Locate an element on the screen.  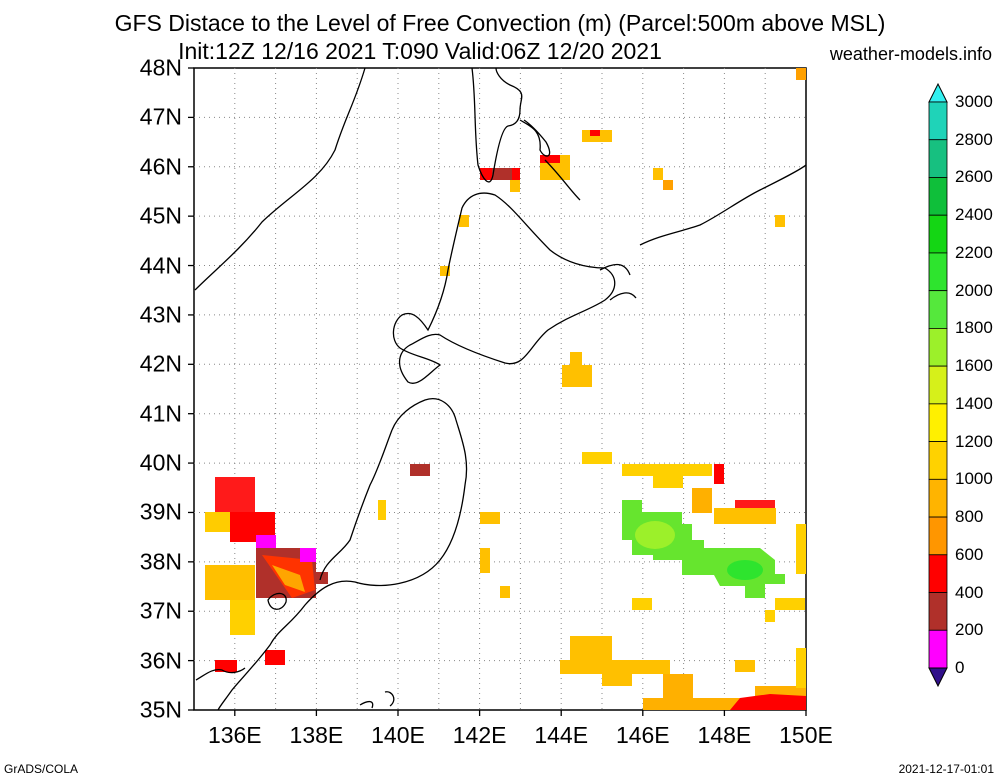
coastline-honshu-west is located at coordinates (356, 505).